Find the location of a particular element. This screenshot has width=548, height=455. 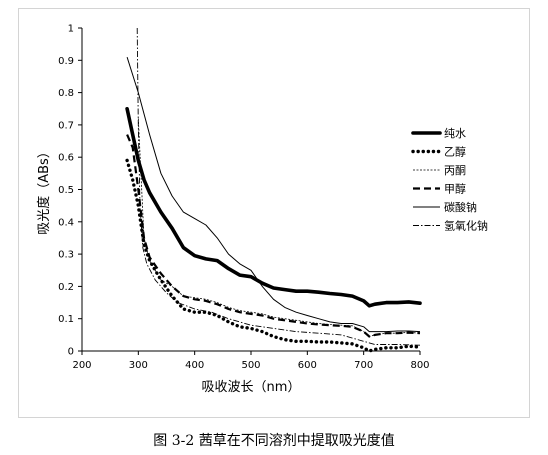

x-tick-label: 200 is located at coordinates (81, 365).